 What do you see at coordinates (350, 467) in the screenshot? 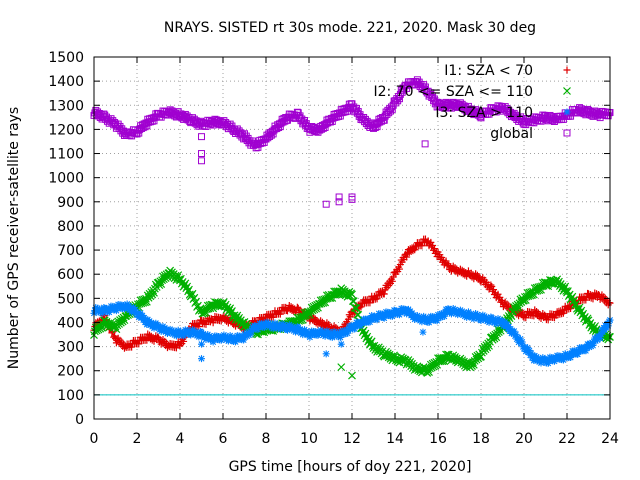
I see `x-axis-label: GPS time [hours of doy 221, 2020]` at bounding box center [350, 467].